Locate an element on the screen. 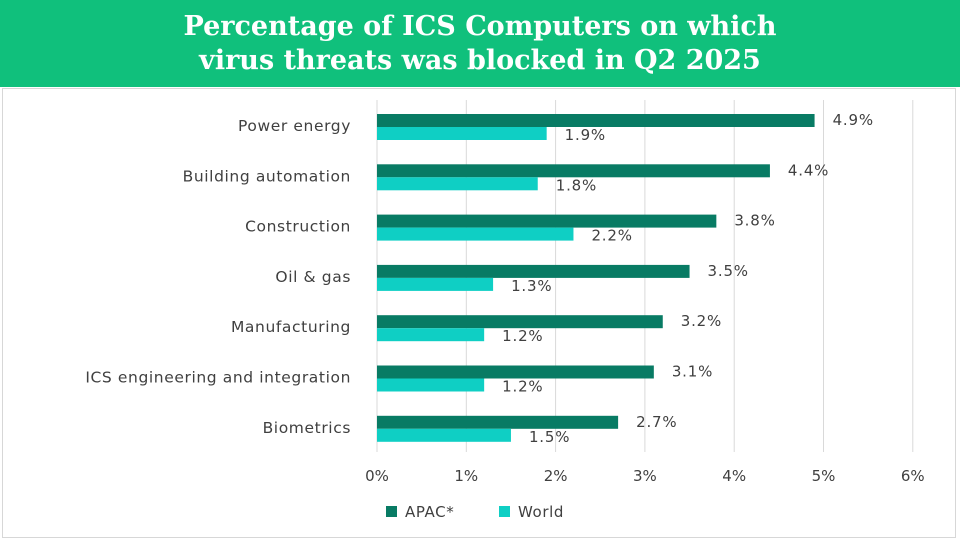 The image size is (960, 540). x-tick-label: 5% is located at coordinates (824, 476).